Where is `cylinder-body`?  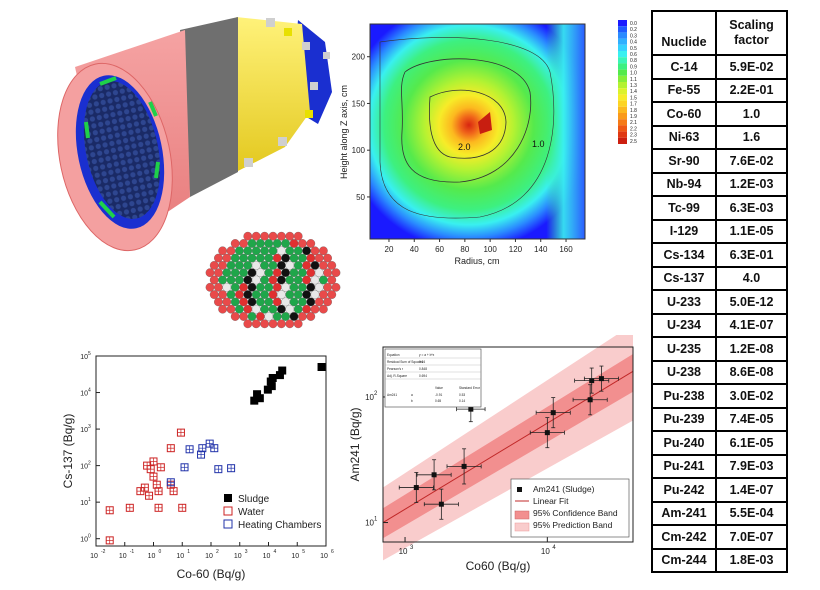
cylinder-body is located at coordinates (194, 134).